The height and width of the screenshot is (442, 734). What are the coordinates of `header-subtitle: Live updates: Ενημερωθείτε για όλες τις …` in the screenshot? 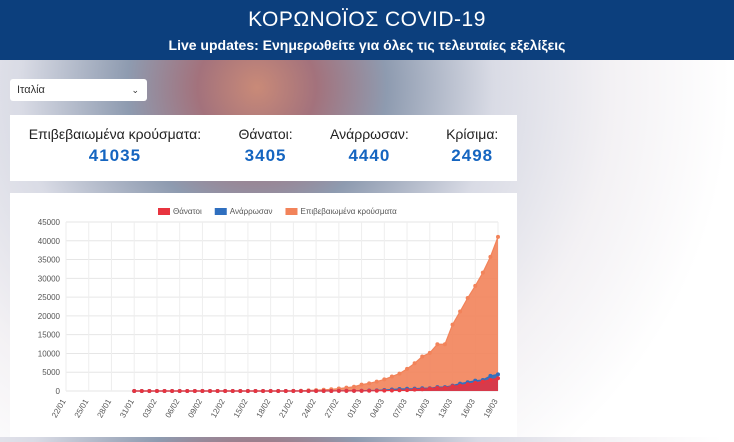 It's located at (367, 45).